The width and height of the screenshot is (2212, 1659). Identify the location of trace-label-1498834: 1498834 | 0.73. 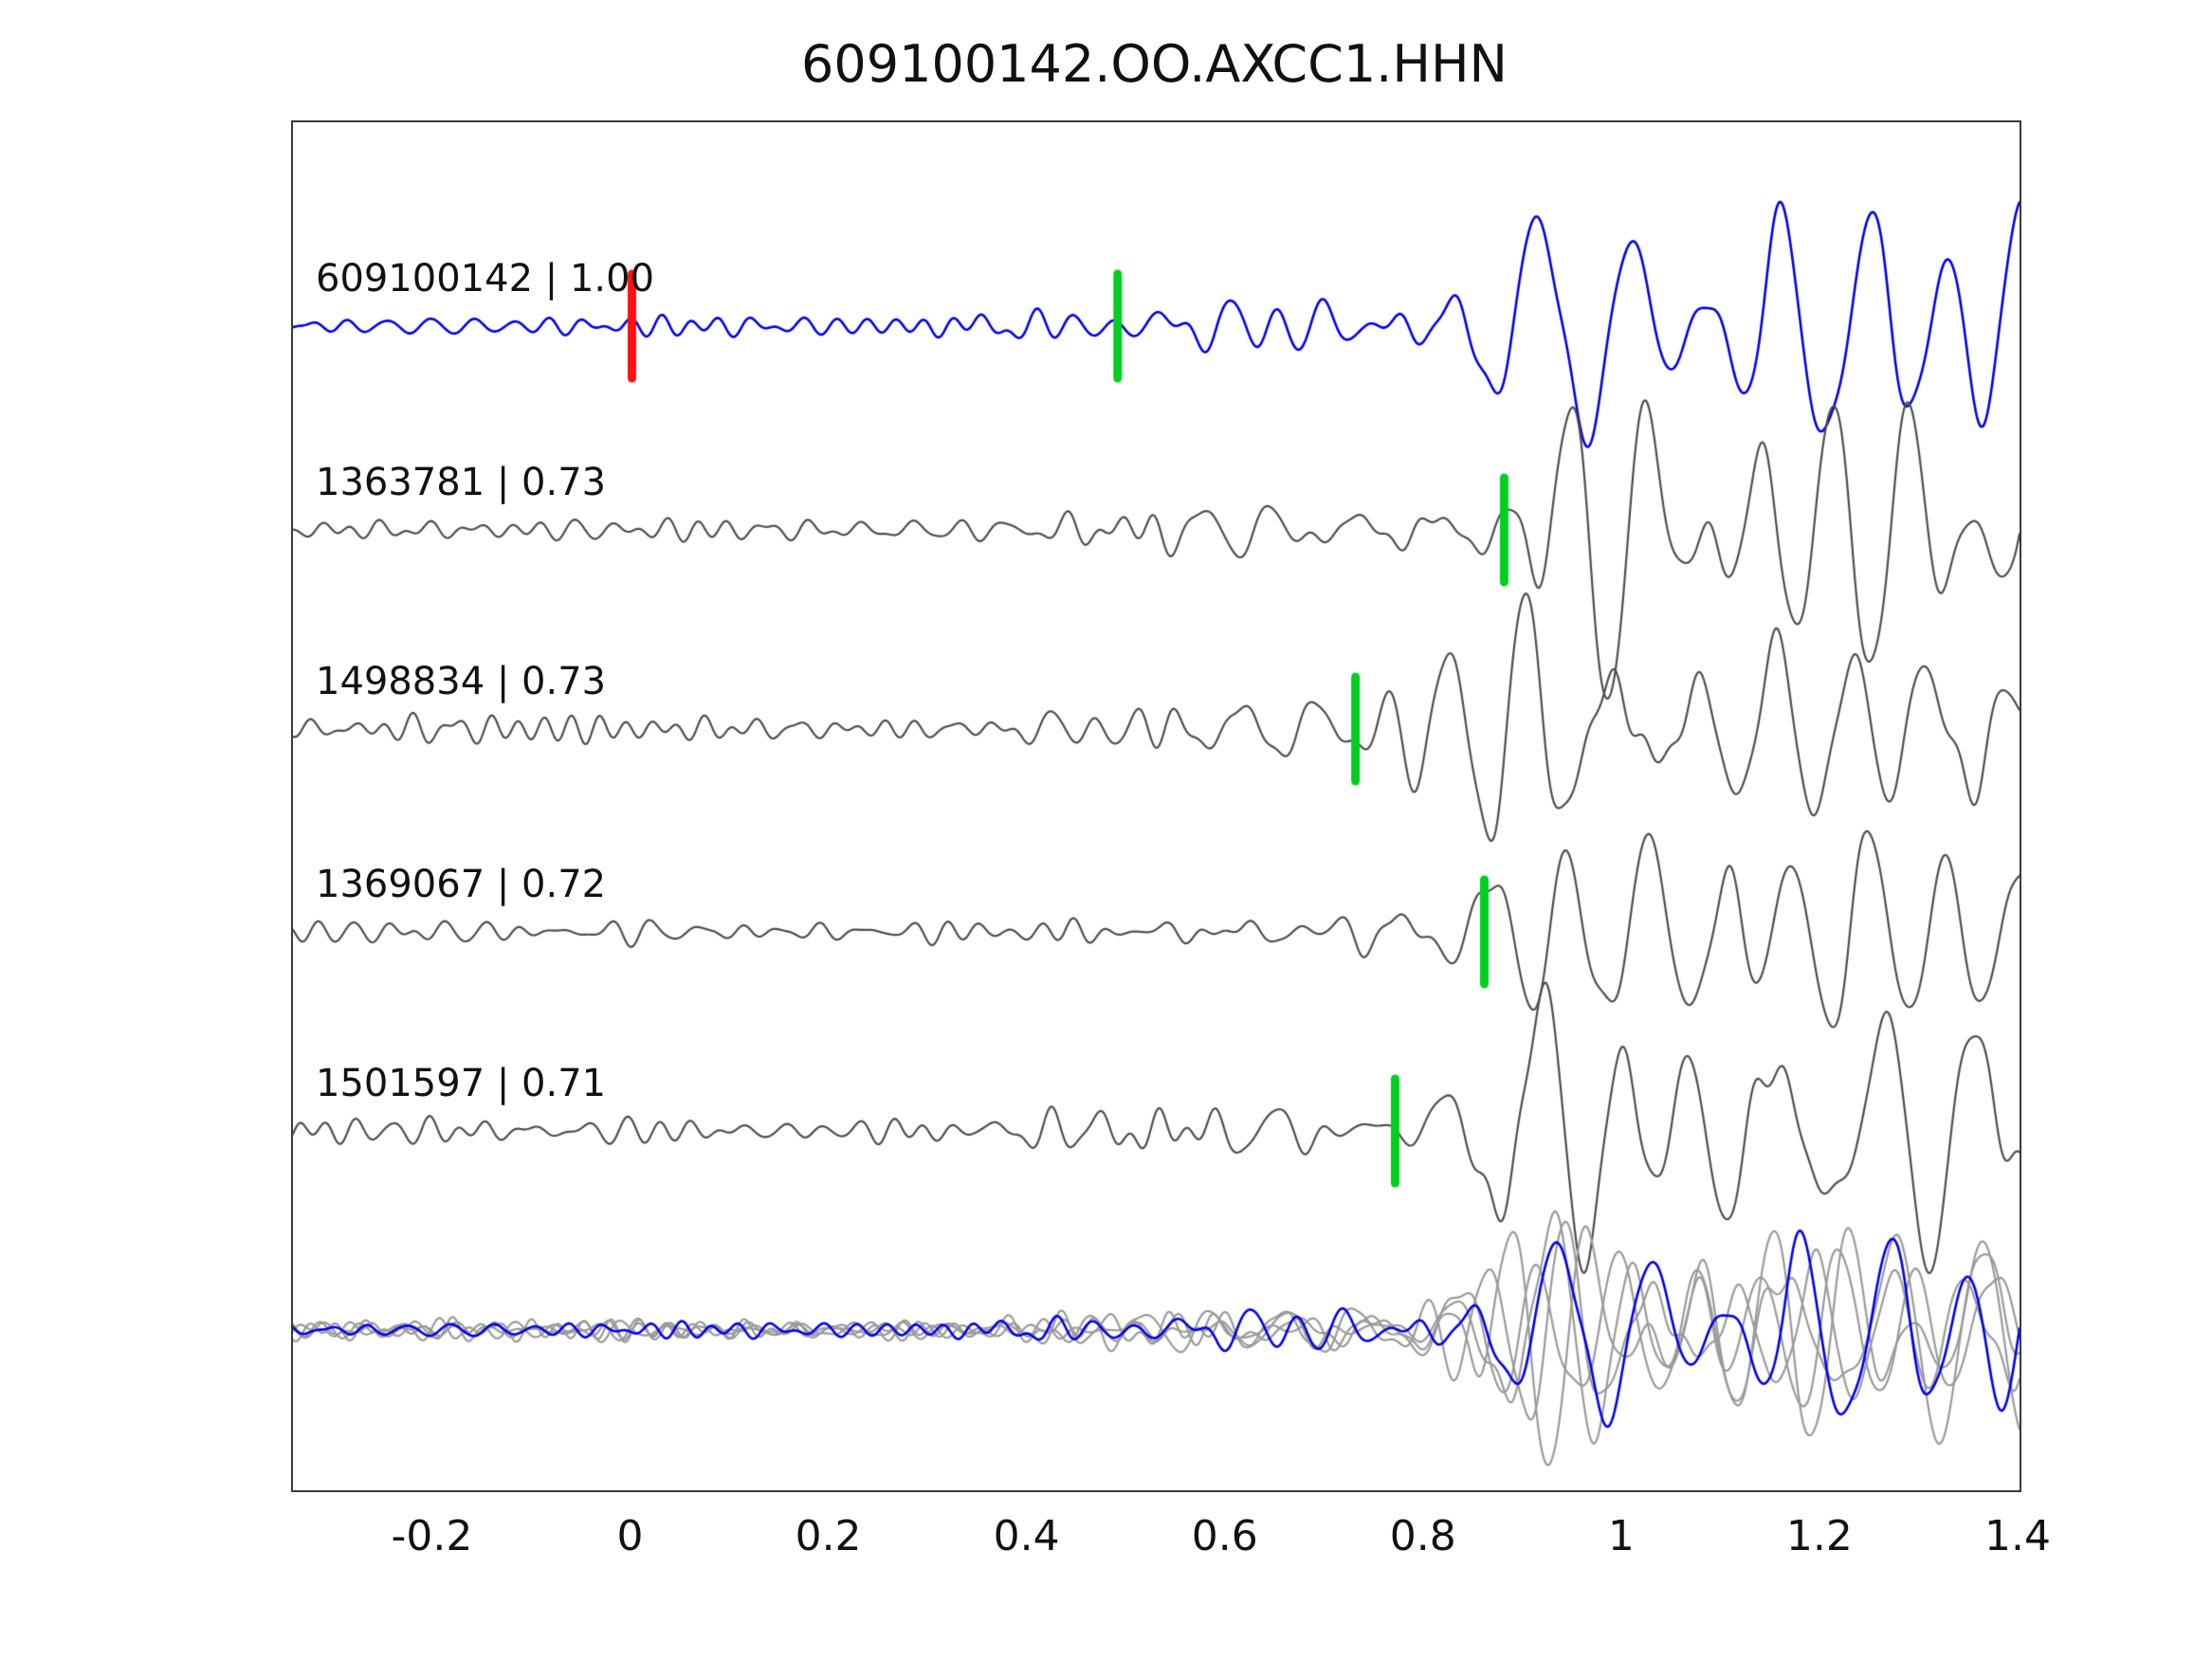
(461, 681).